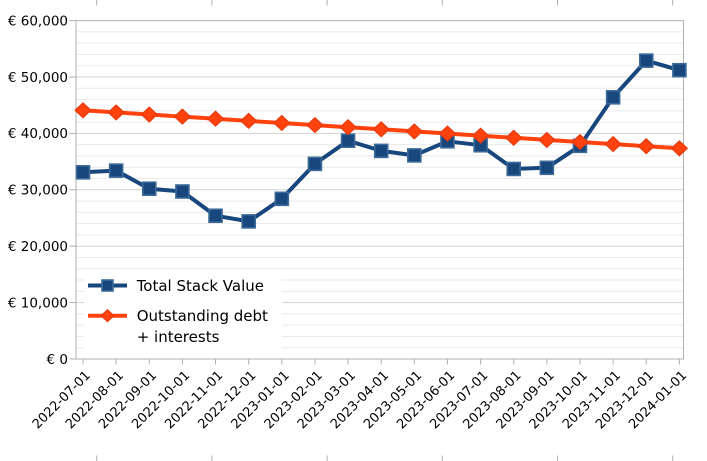 This screenshot has height=461, width=707. What do you see at coordinates (57, 360) in the screenshot?
I see `y-tick-label: € 0` at bounding box center [57, 360].